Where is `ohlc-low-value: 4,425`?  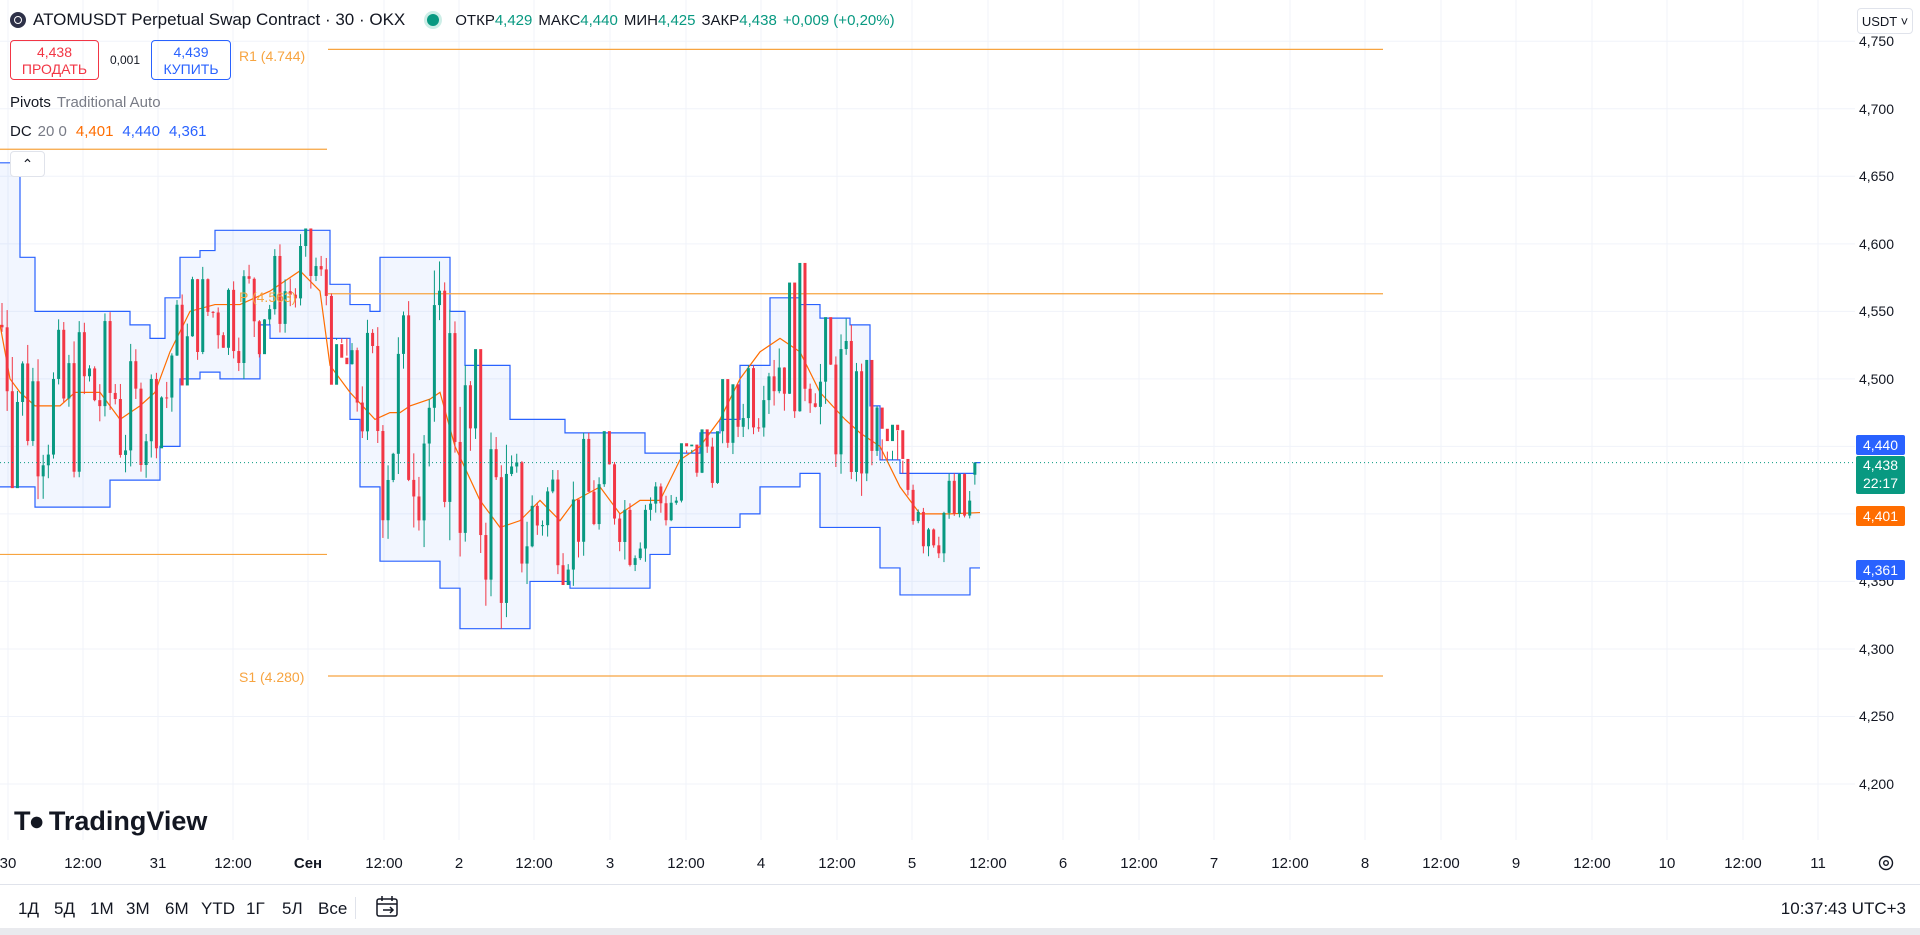 ohlc-low-value: 4,425 is located at coordinates (676, 20).